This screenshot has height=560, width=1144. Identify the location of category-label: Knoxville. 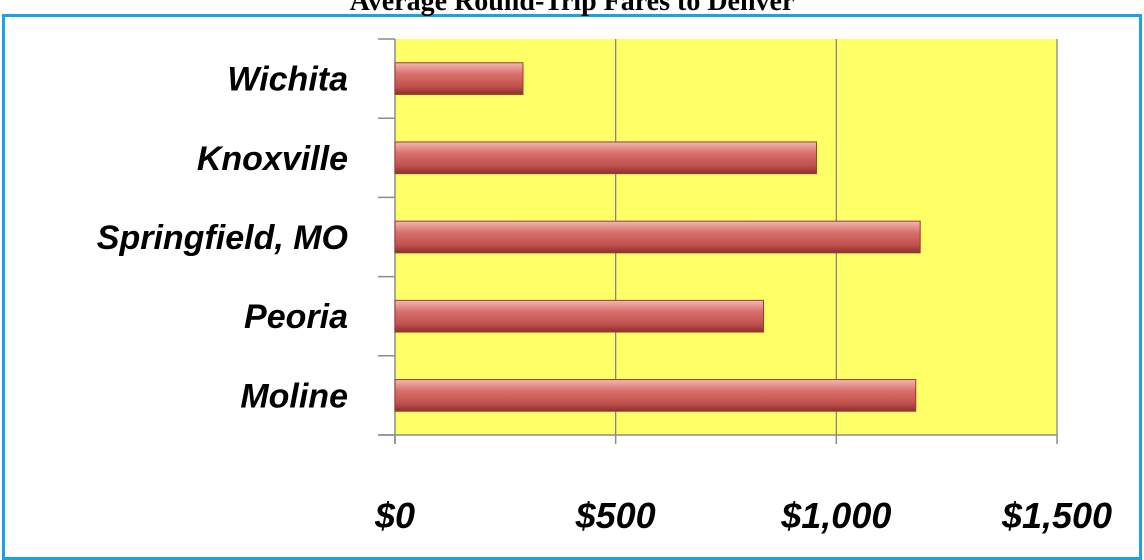
(272, 159).